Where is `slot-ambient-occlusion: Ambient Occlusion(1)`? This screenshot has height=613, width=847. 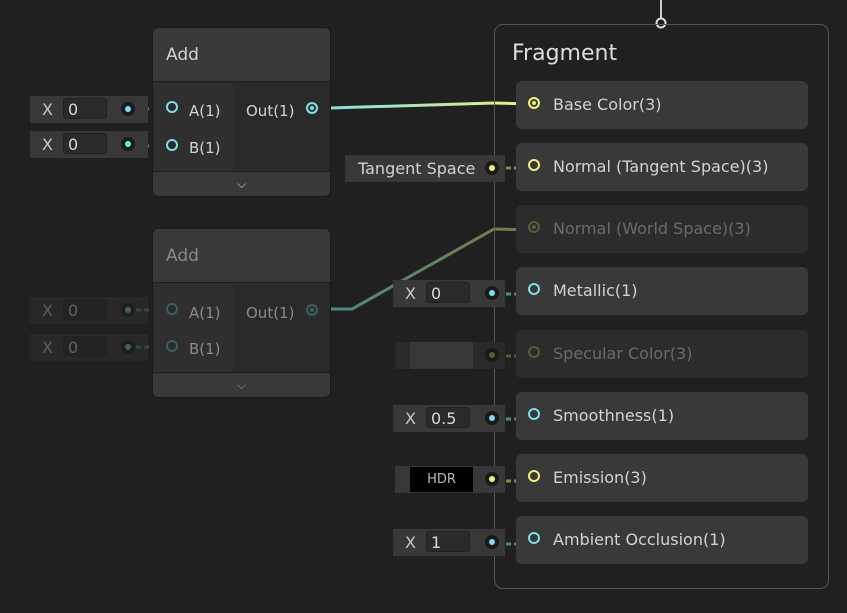
slot-ambient-occlusion: Ambient Occlusion(1) is located at coordinates (662, 540).